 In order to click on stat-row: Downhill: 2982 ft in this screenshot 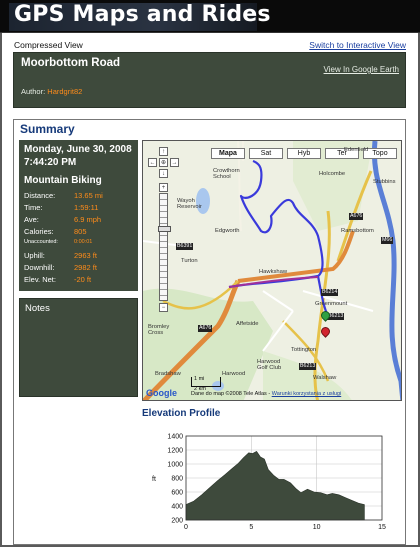, I will do `click(80, 268)`.